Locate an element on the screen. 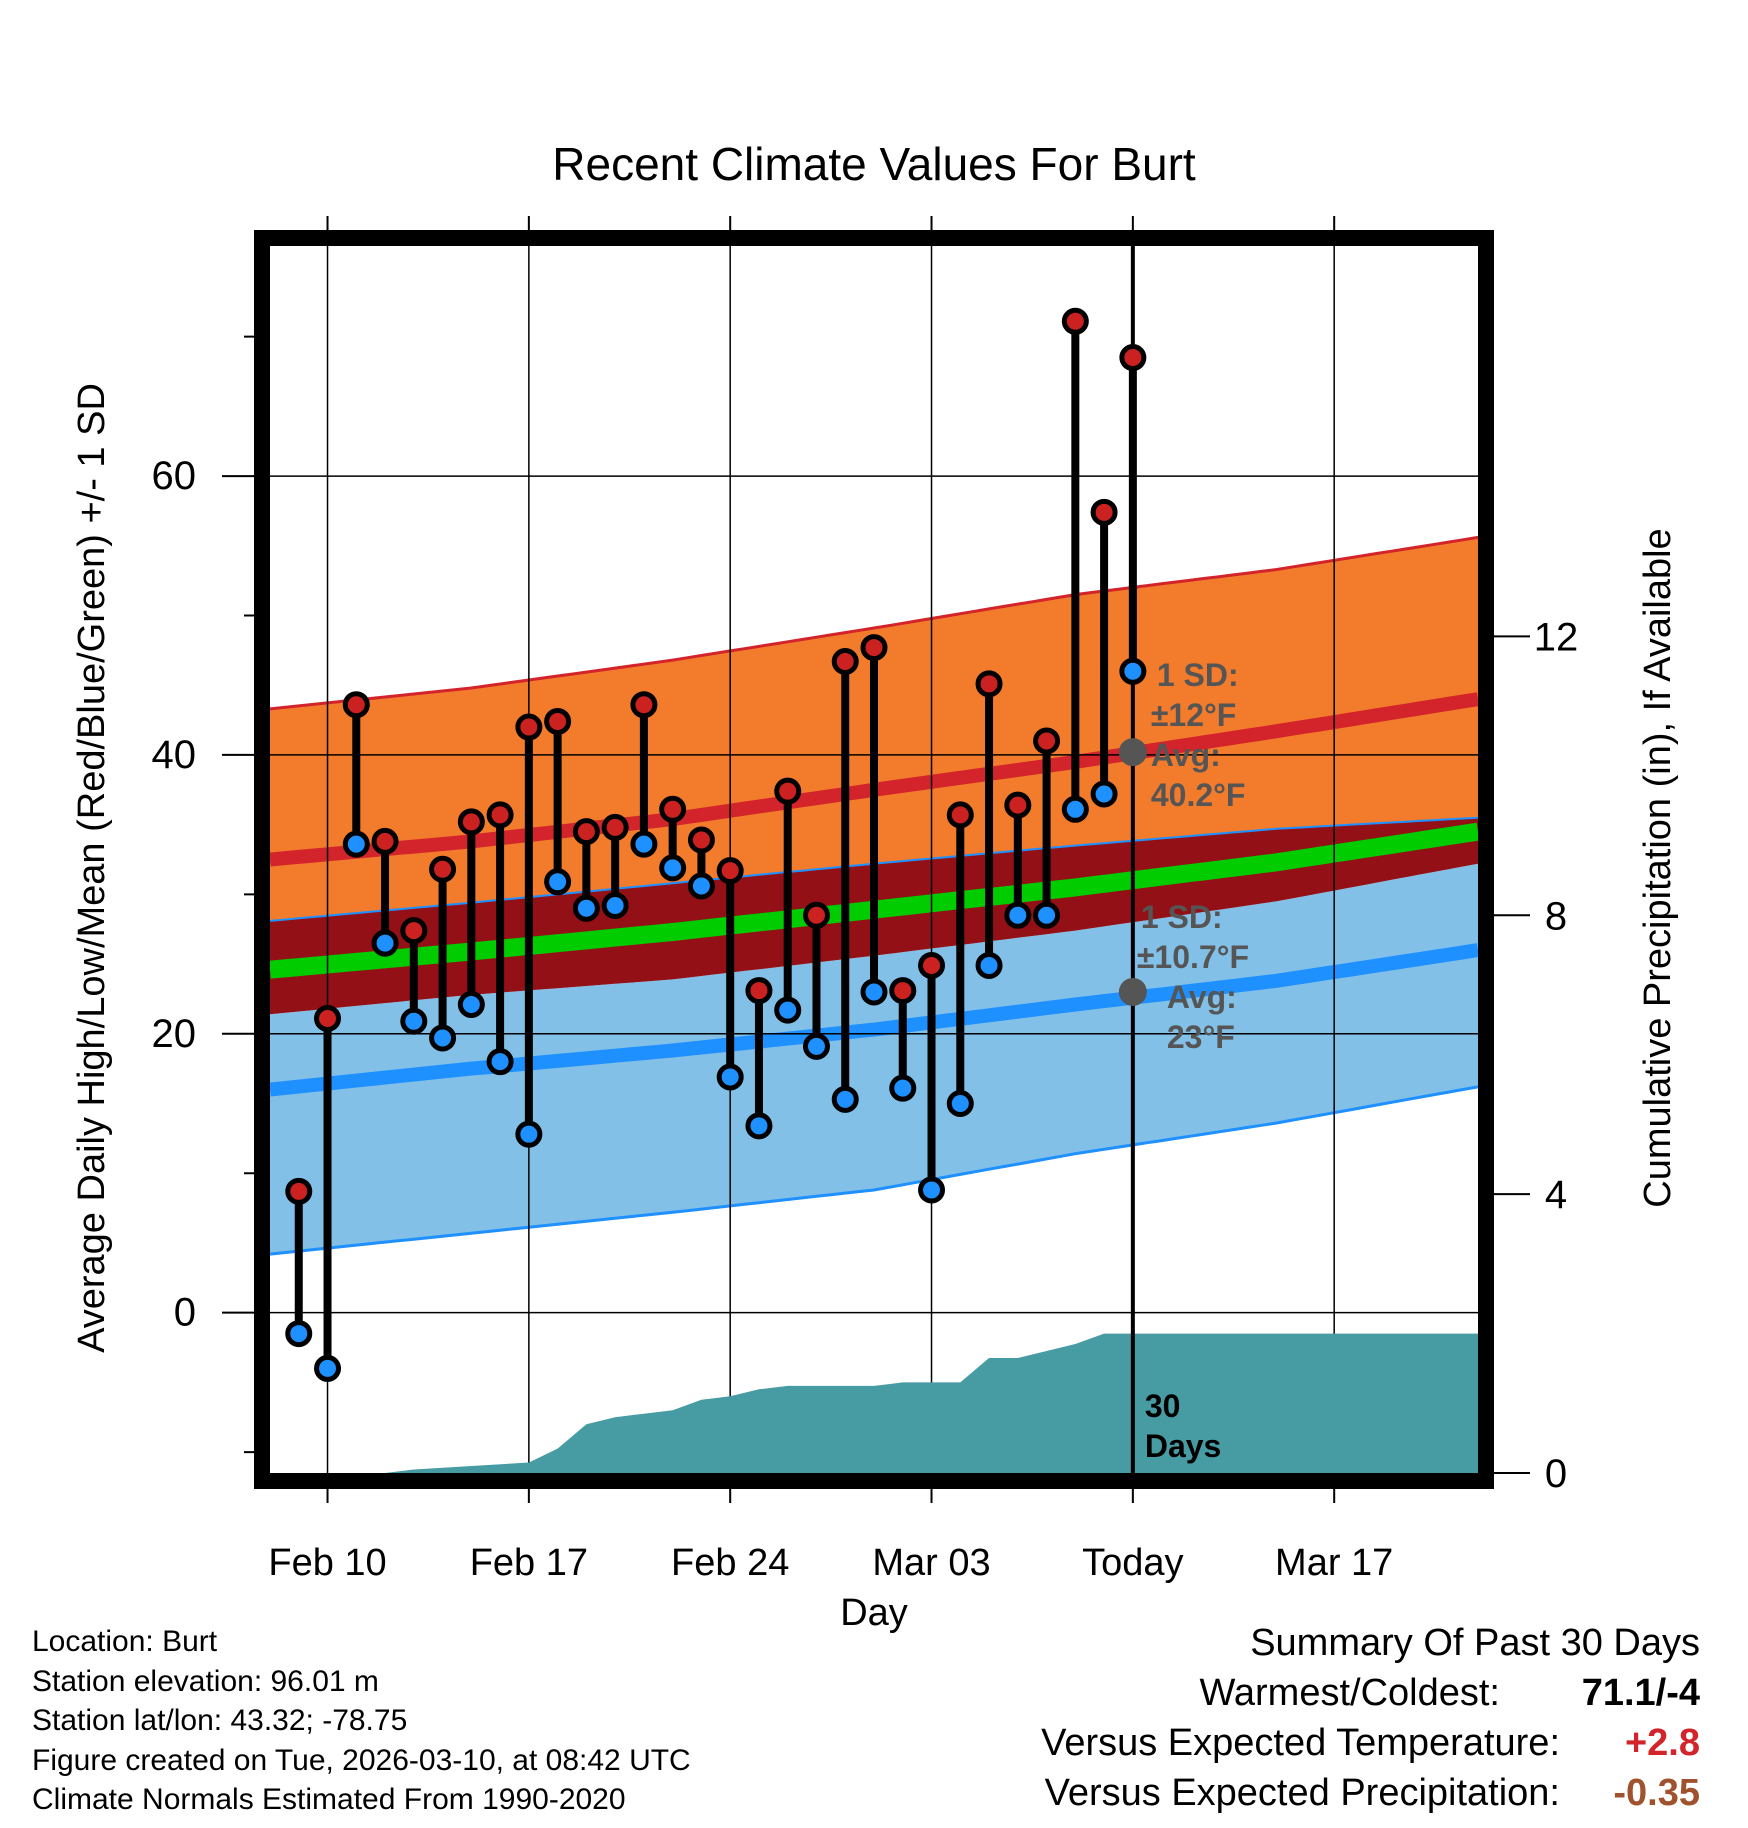 Image resolution: width=1748 pixels, height=1828 pixels. precip-area is located at coordinates (874, 1403).